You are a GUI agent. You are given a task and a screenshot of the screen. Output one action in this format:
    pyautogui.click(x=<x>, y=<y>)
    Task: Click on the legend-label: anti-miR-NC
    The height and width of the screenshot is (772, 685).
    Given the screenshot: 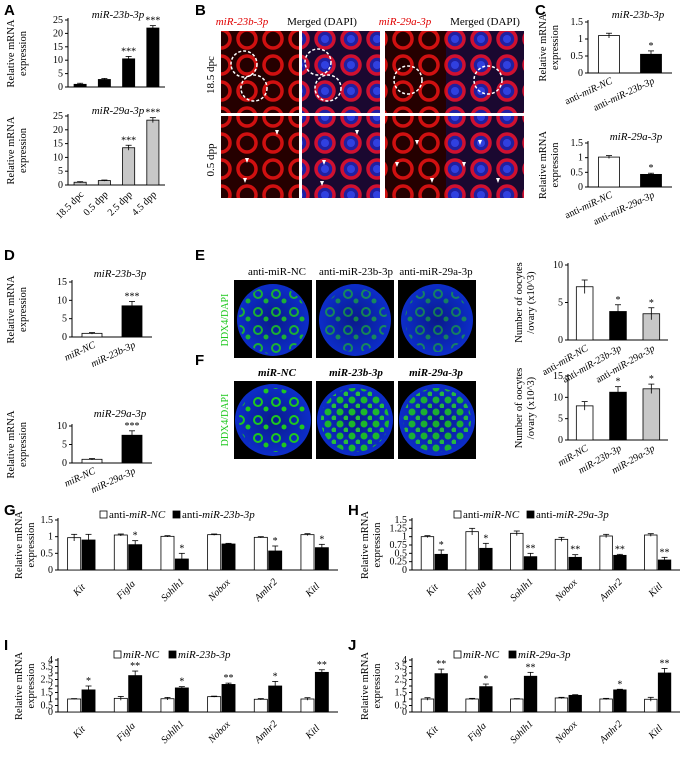 What is the action you would take?
    pyautogui.click(x=137, y=515)
    